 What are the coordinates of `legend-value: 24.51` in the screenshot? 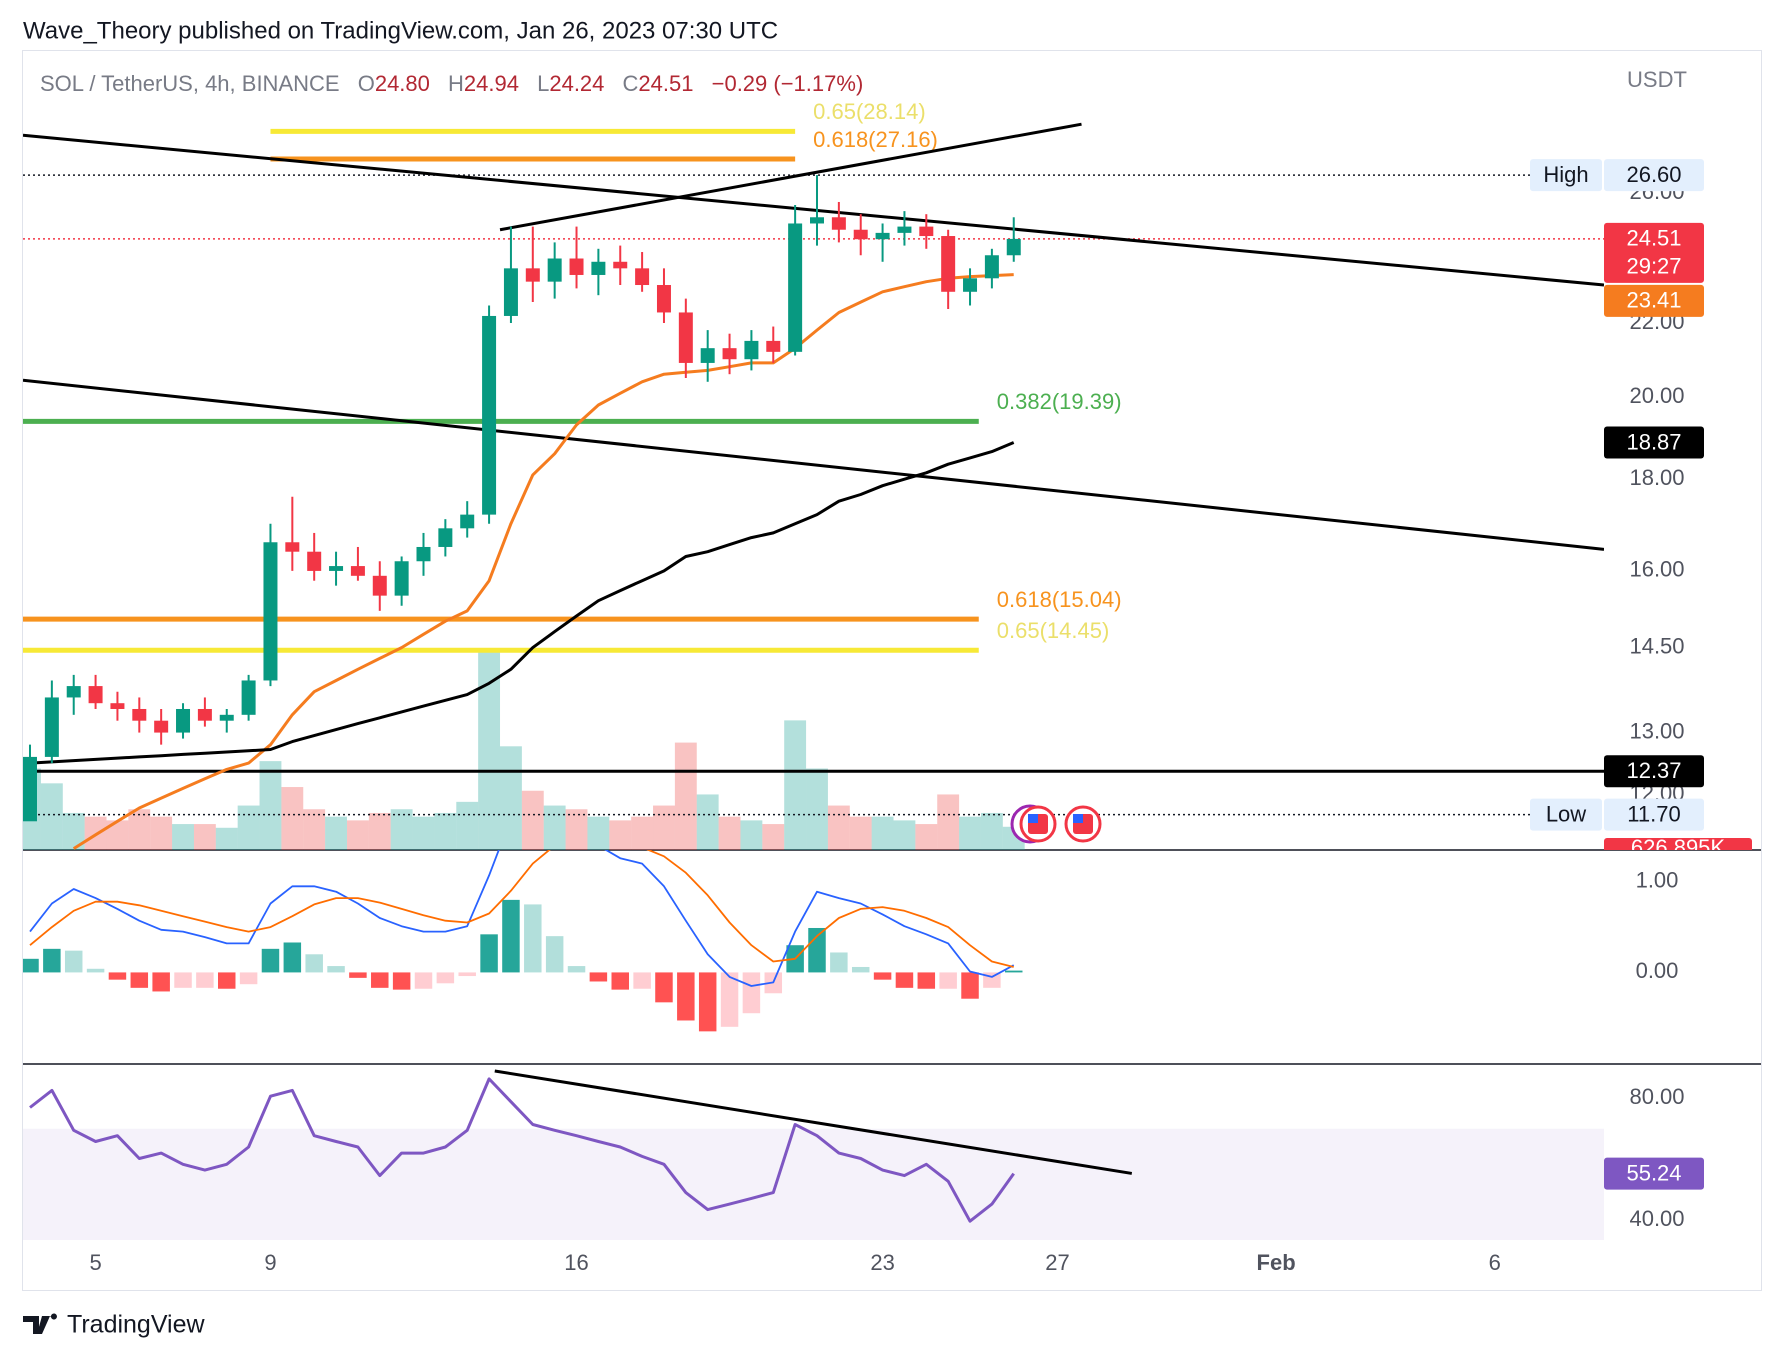 It's located at (665, 83).